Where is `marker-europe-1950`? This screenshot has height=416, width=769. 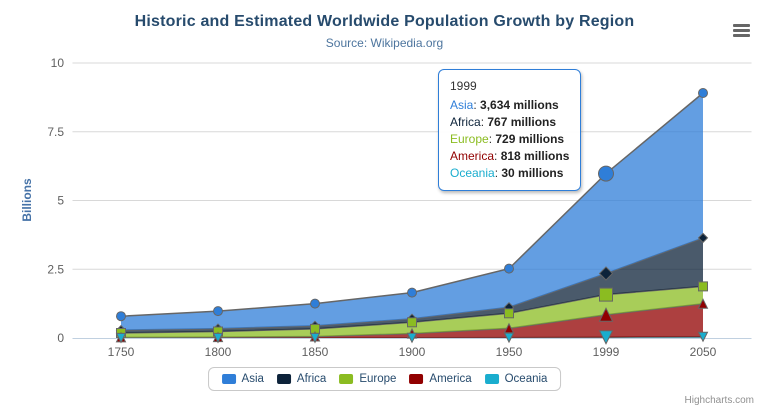
marker-europe-1950 is located at coordinates (509, 313).